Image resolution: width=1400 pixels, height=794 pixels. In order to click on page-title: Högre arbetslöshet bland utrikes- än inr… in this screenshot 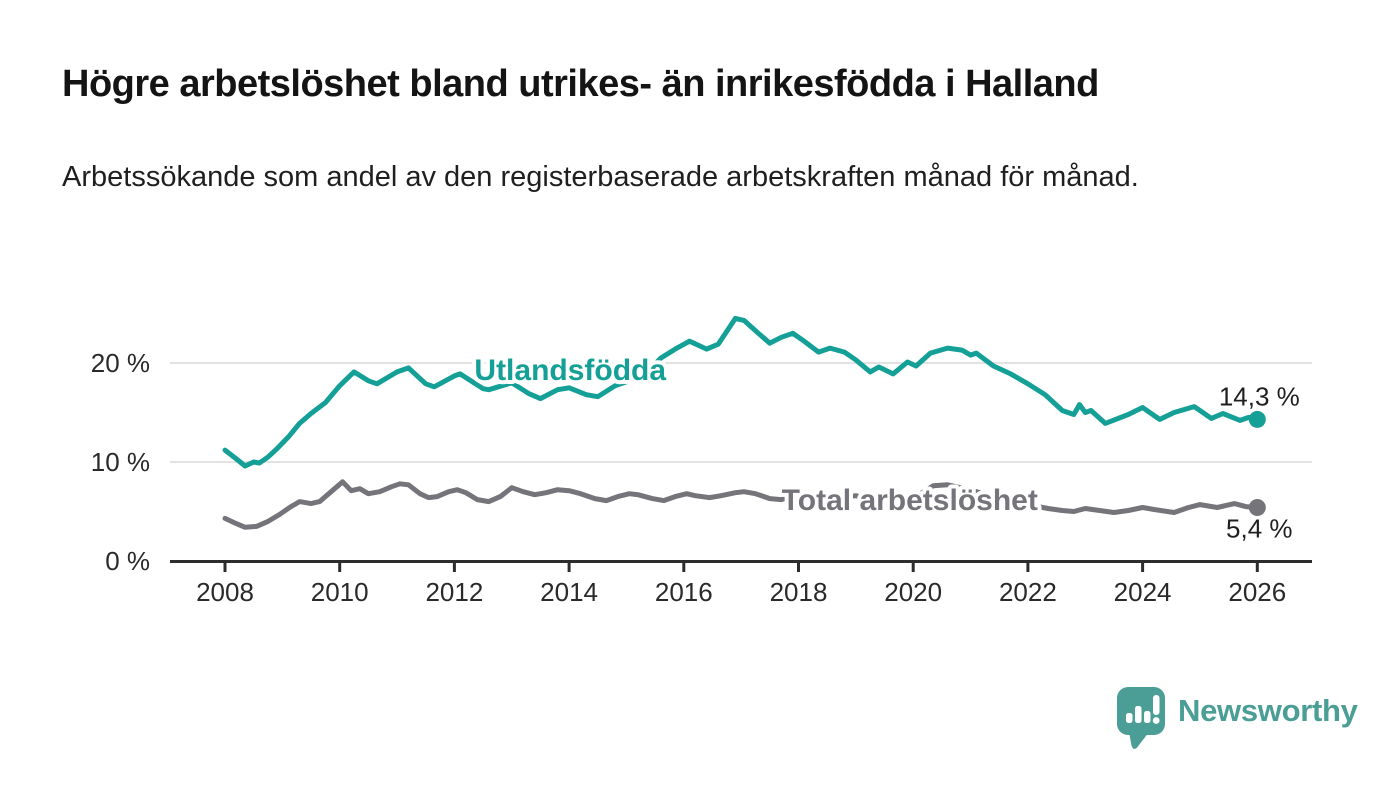, I will do `click(580, 84)`.